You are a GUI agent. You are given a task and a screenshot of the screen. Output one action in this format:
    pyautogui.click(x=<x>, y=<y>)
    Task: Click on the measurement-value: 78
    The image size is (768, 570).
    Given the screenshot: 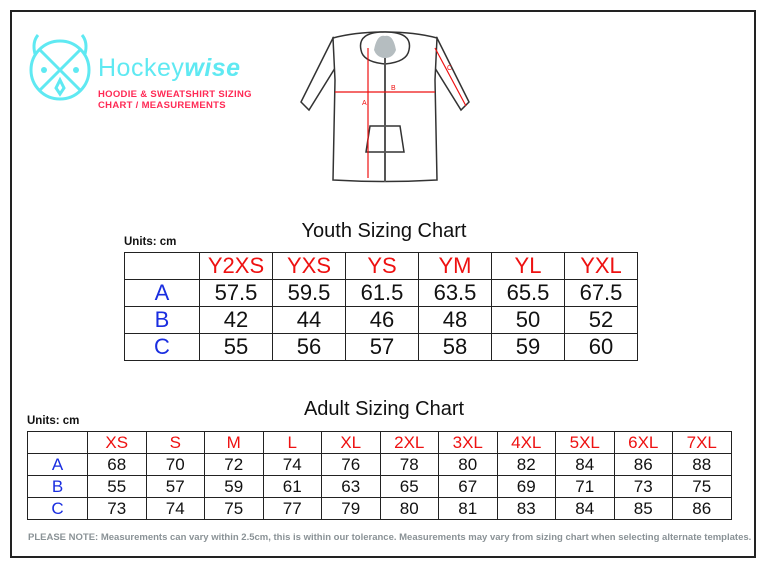 What is the action you would take?
    pyautogui.click(x=409, y=464)
    